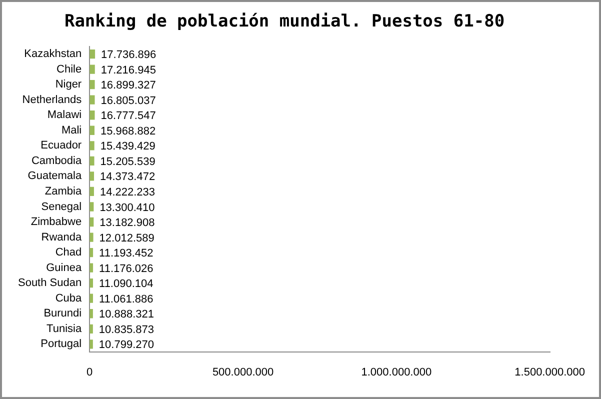 The image size is (601, 399). Describe the element at coordinates (68, 252) in the screenshot. I see `y-tick-label: Chad` at that location.